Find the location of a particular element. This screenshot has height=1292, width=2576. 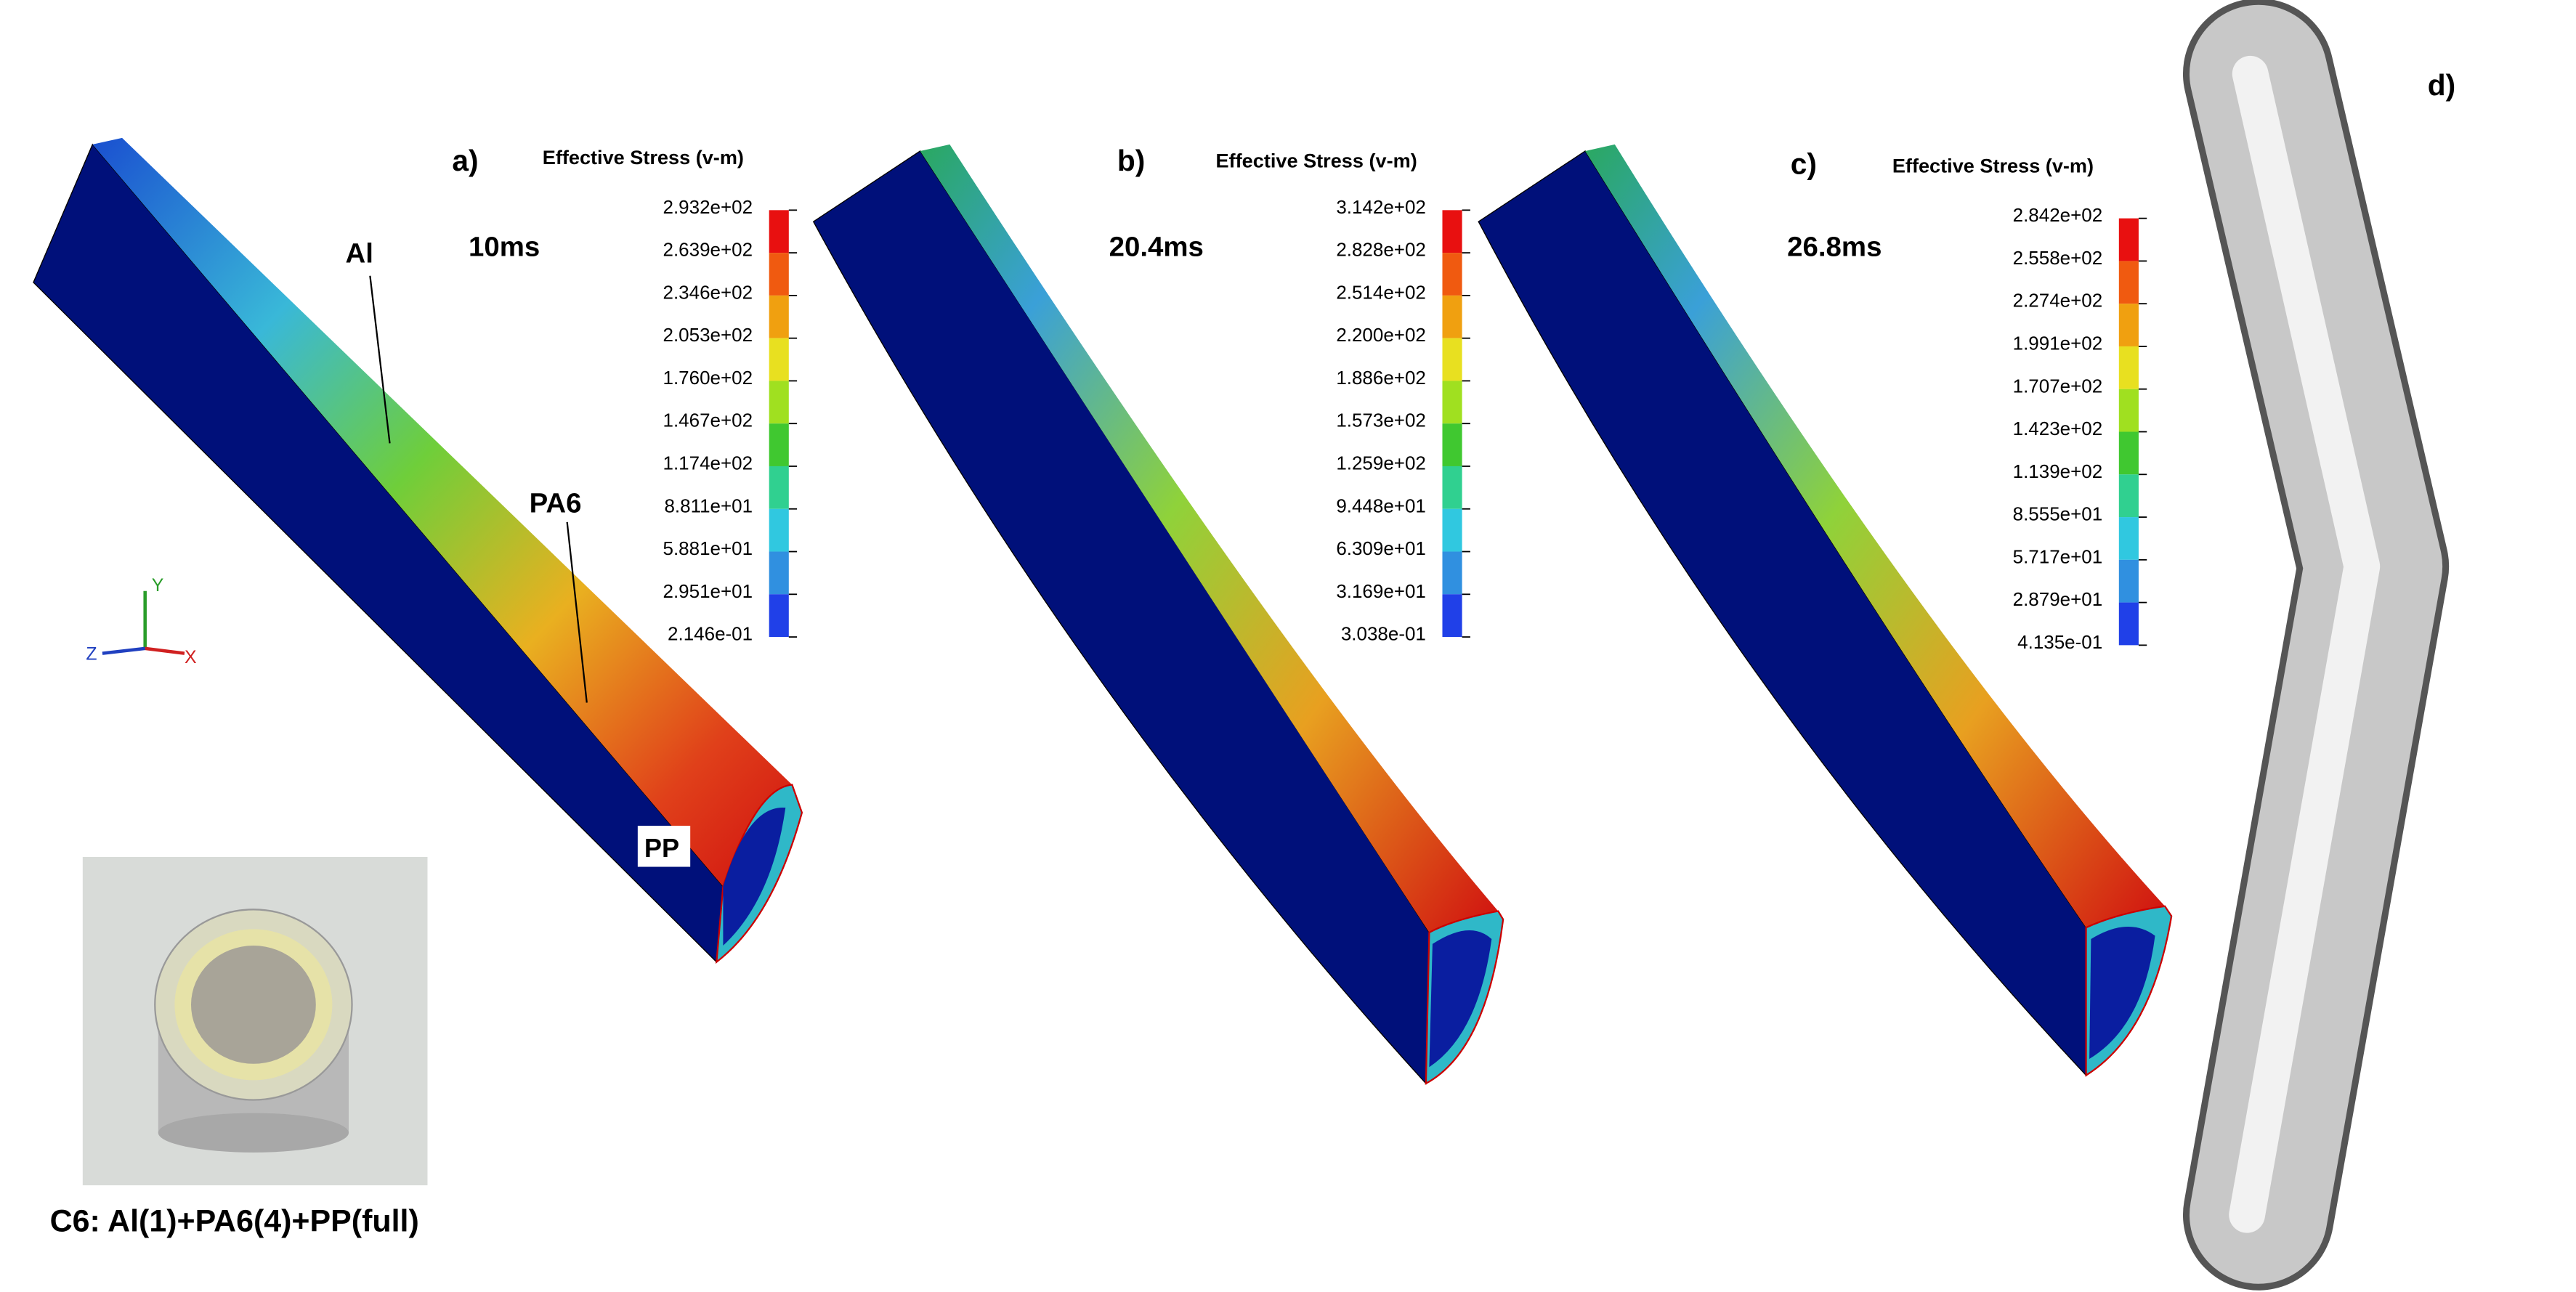

legend-value: 2.558e+02 is located at coordinates (2058, 258).